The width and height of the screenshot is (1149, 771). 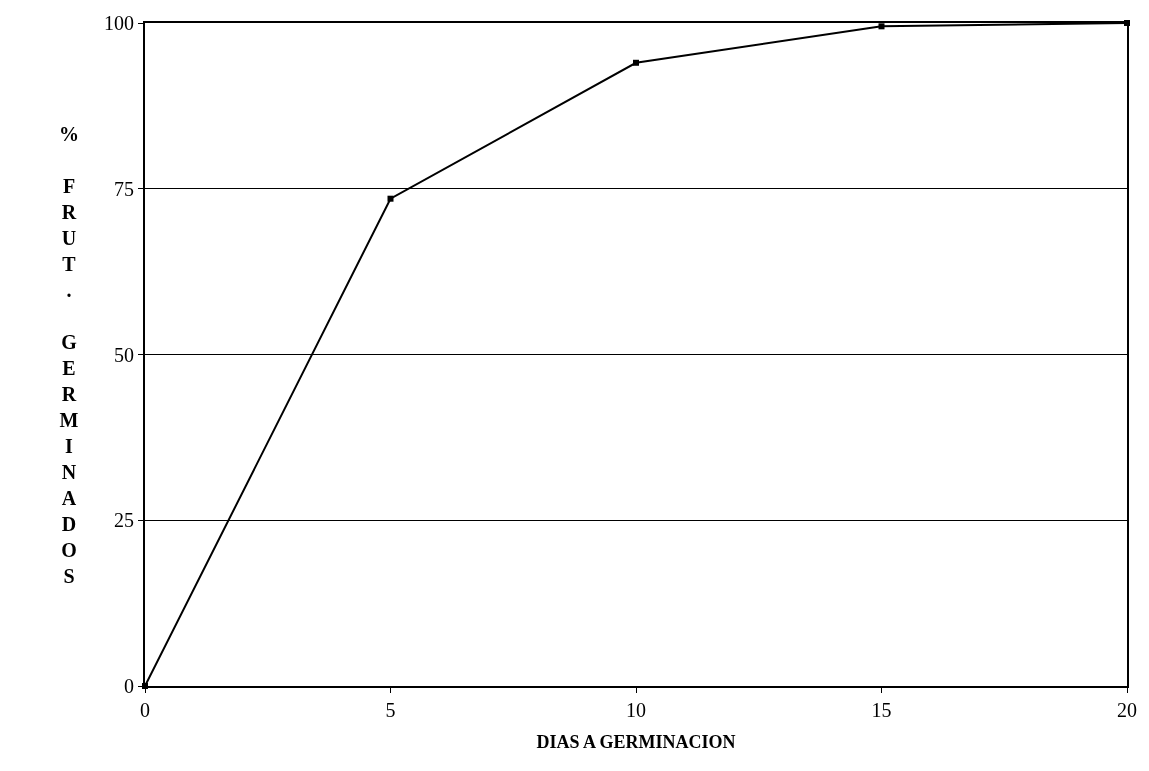 I want to click on y-tick-label: 100, so click(x=119, y=23).